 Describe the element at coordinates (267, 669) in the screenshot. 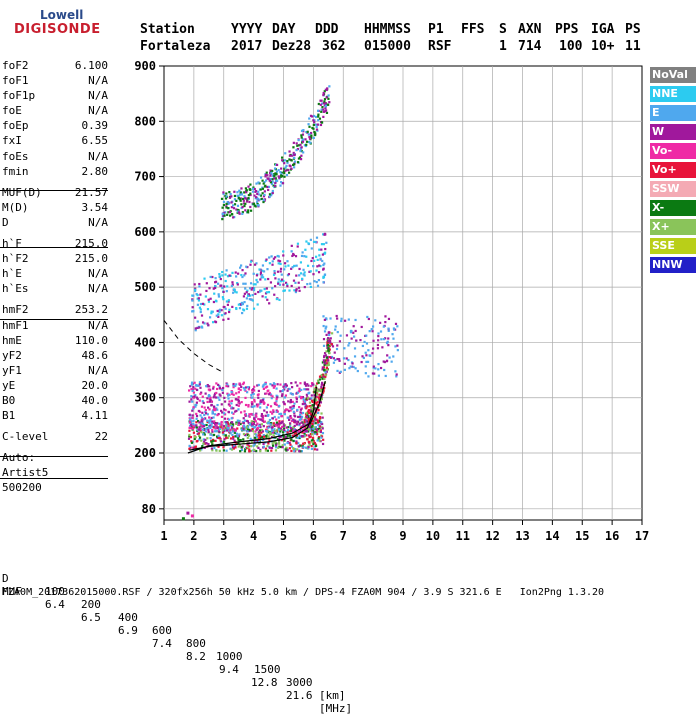

I see `footer-d-value: 1500` at that location.